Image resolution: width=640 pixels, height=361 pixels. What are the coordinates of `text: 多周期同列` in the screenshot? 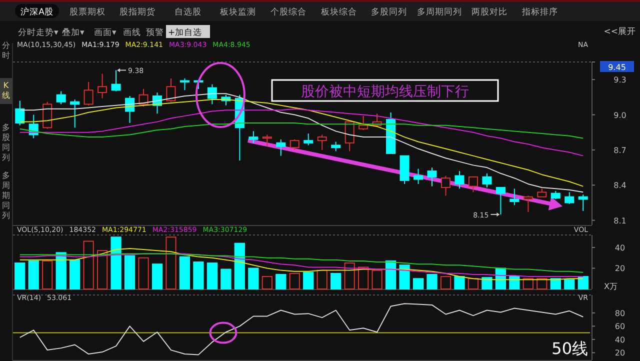 It's located at (6, 195).